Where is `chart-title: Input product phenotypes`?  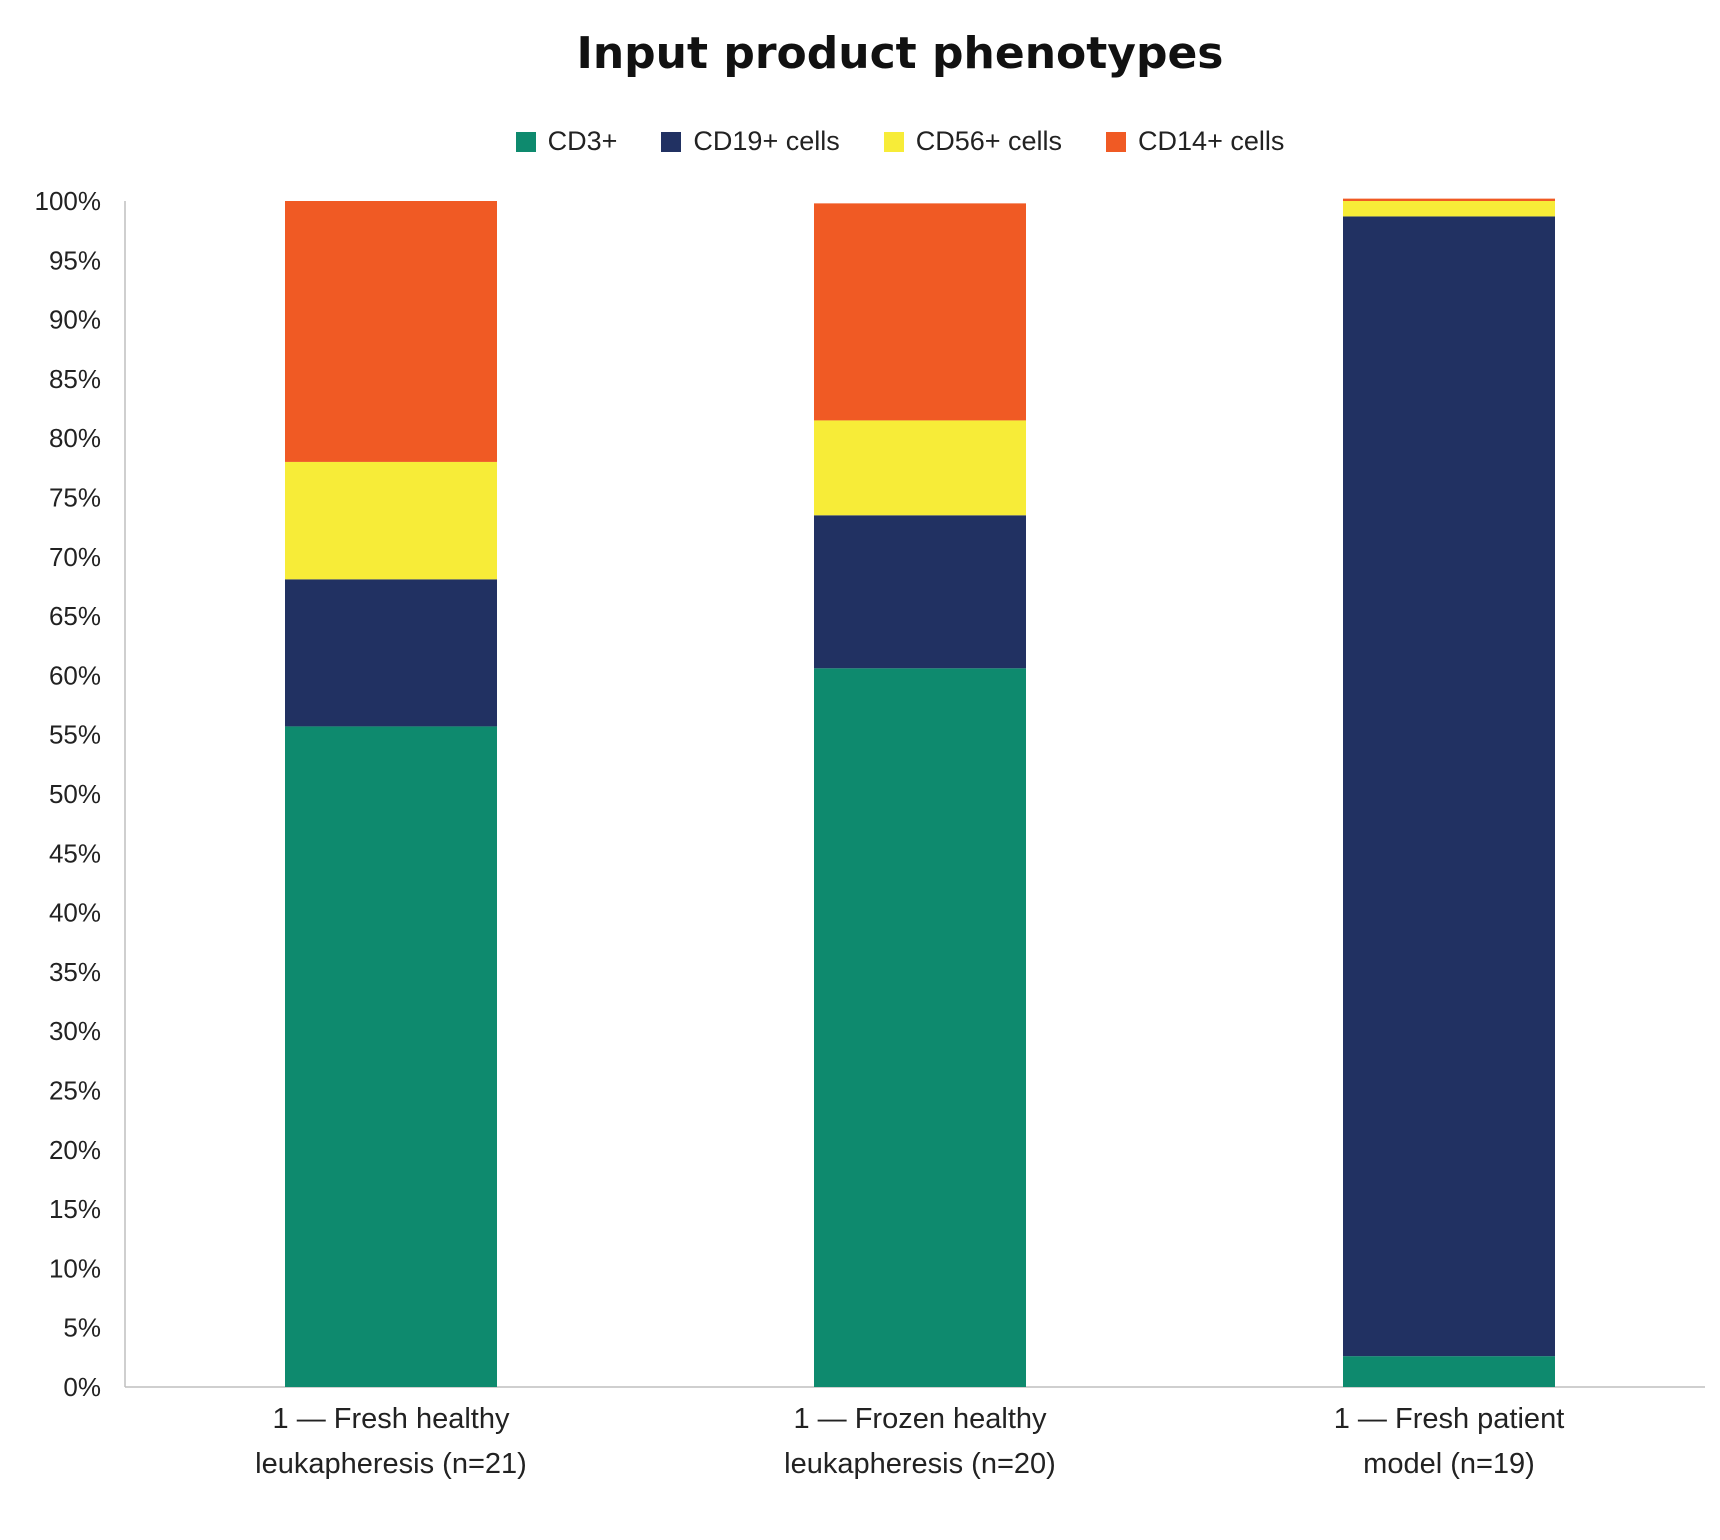 chart-title: Input product phenotypes is located at coordinates (900, 53).